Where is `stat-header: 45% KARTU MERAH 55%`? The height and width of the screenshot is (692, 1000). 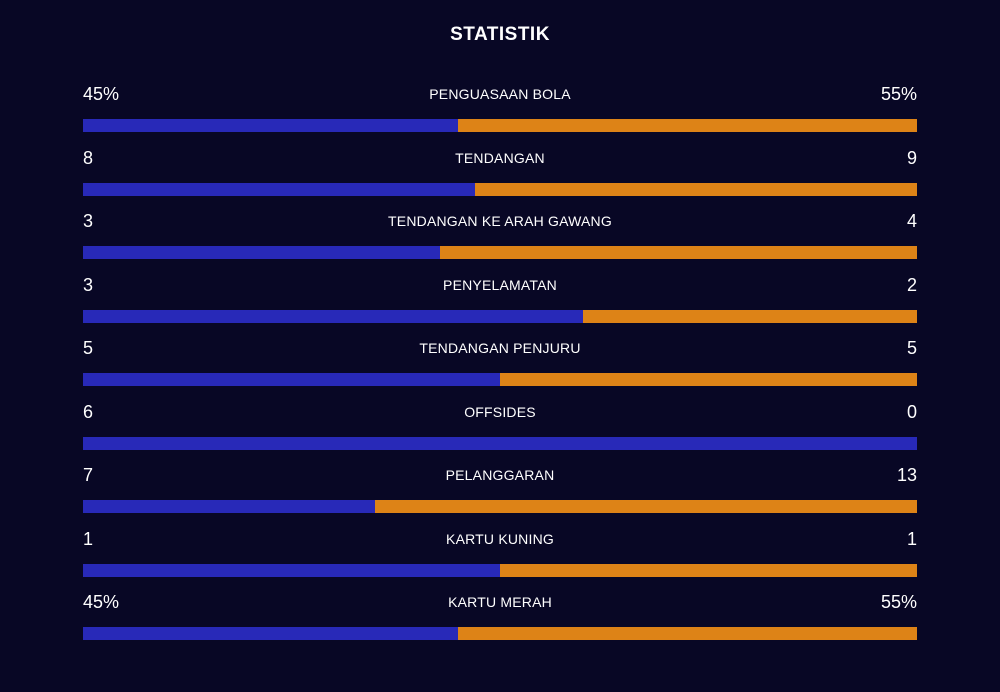 stat-header: 45% KARTU MERAH 55% is located at coordinates (500, 602).